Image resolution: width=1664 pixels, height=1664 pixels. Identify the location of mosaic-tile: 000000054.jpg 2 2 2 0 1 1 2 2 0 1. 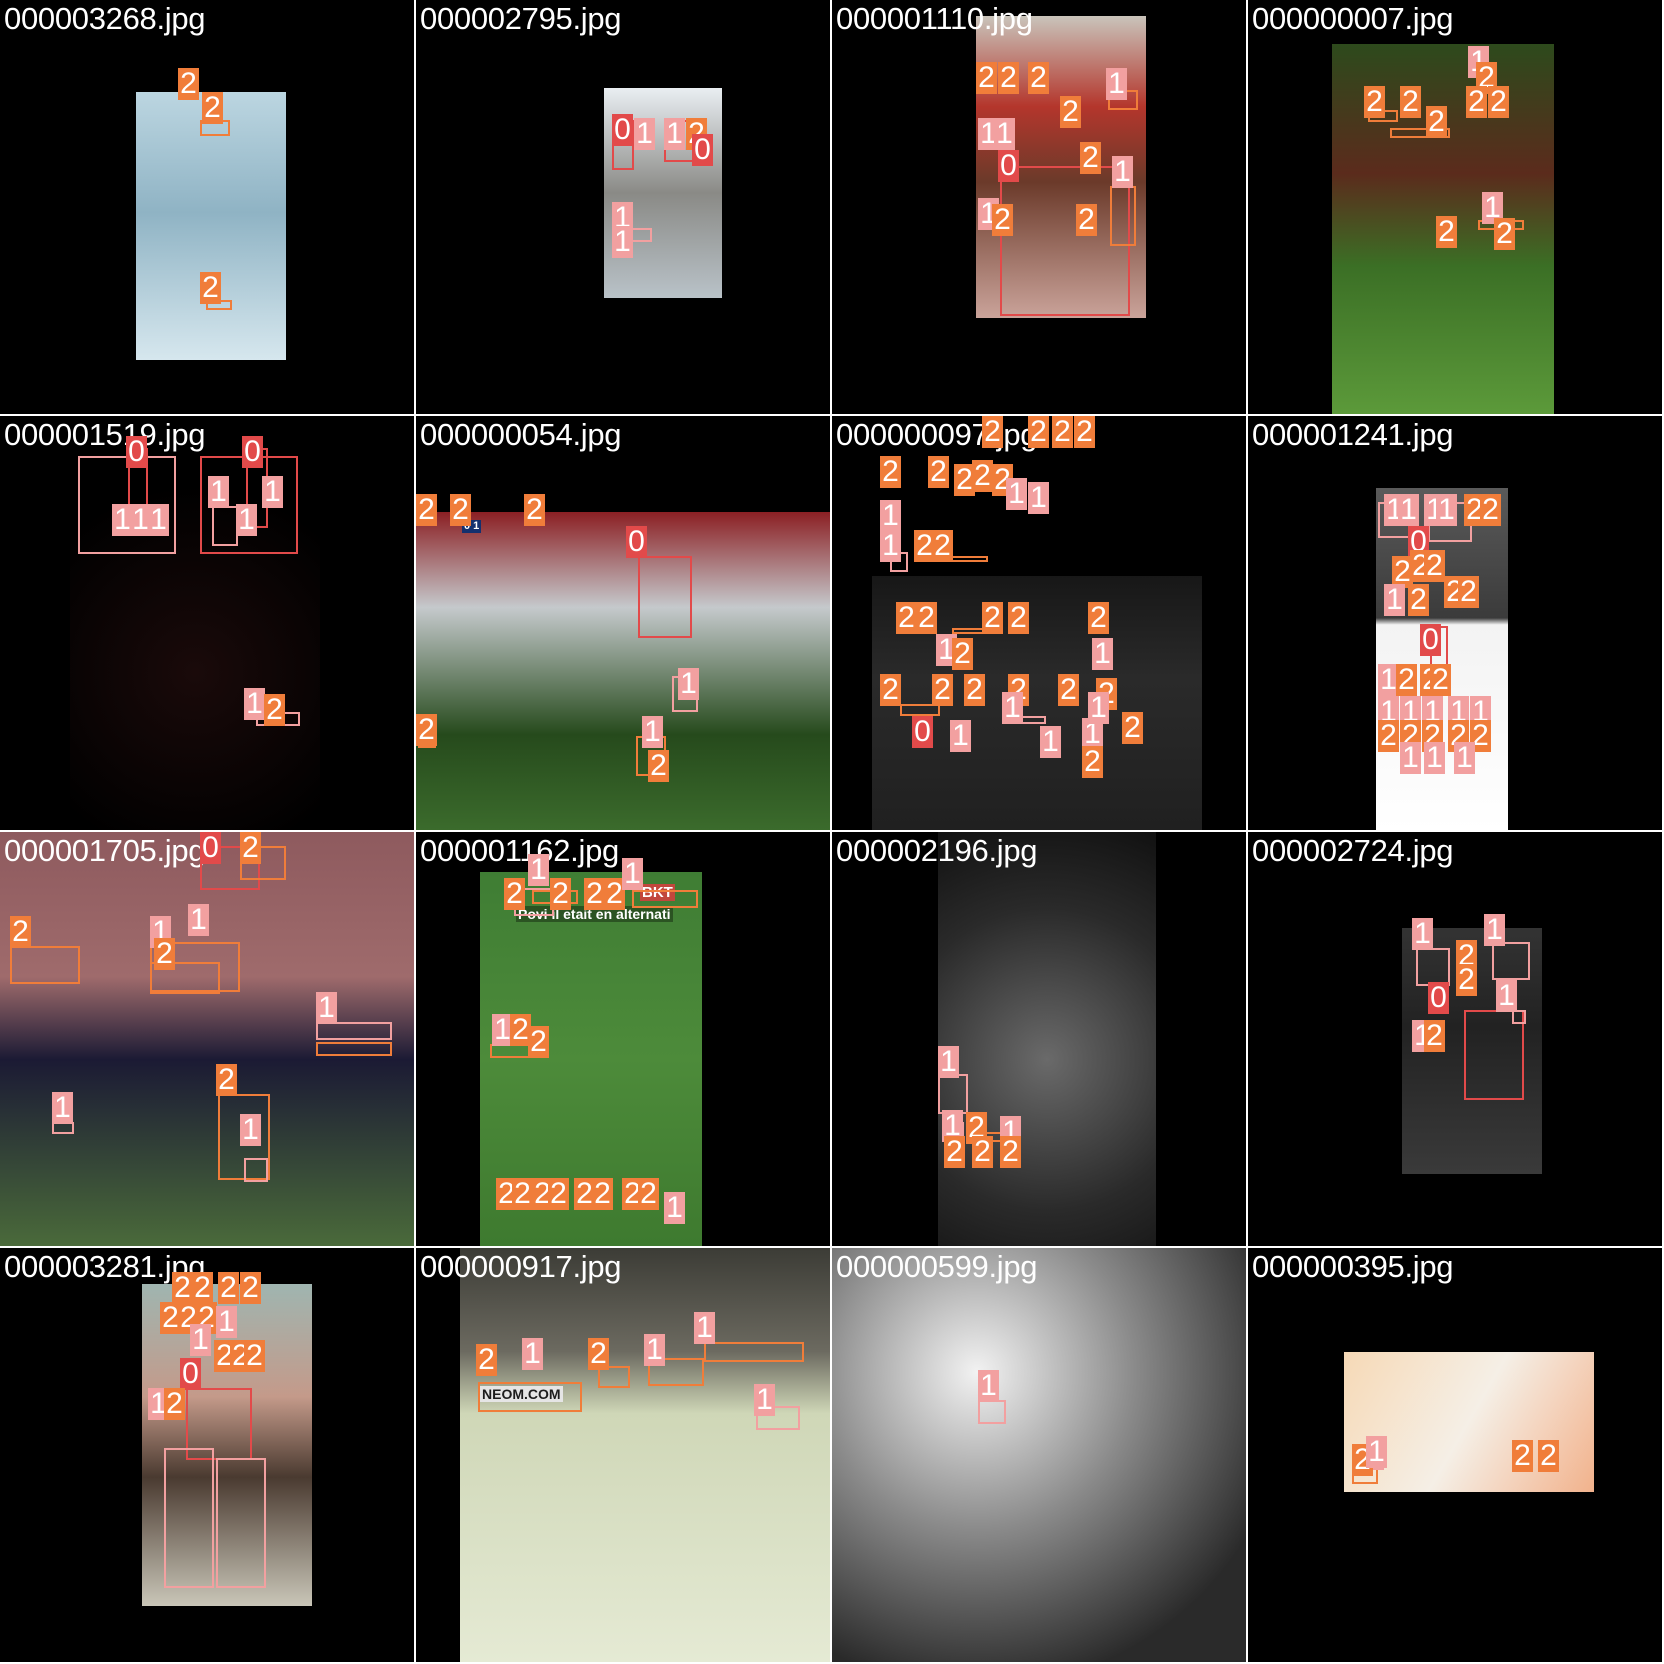
(623, 623).